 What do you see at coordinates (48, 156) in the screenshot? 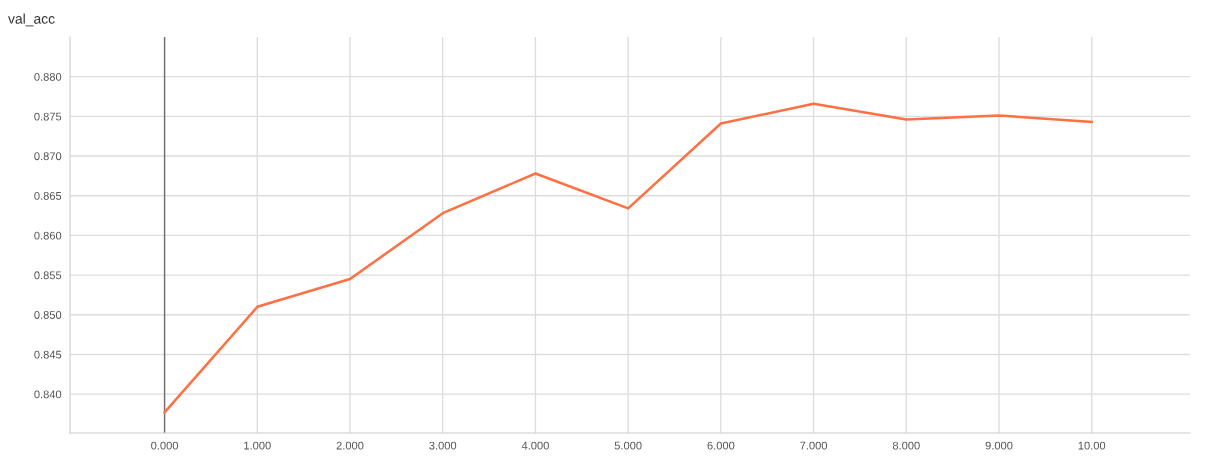
I see `y-tick-label: 0.870` at bounding box center [48, 156].